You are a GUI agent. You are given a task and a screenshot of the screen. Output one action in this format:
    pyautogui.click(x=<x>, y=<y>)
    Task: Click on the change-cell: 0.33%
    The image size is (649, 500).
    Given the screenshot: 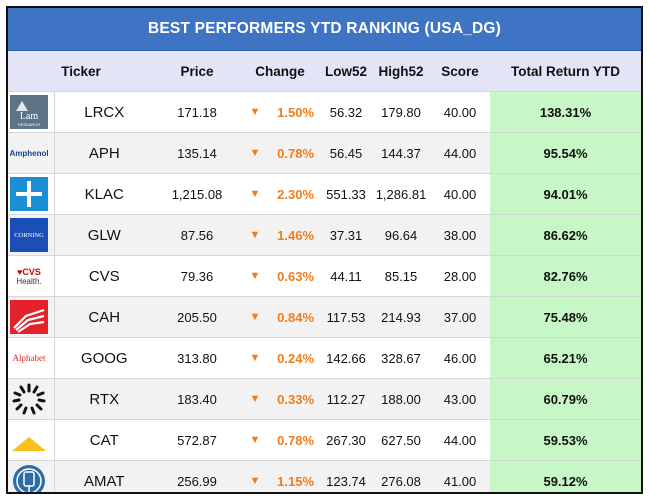 What is the action you would take?
    pyautogui.click(x=295, y=399)
    